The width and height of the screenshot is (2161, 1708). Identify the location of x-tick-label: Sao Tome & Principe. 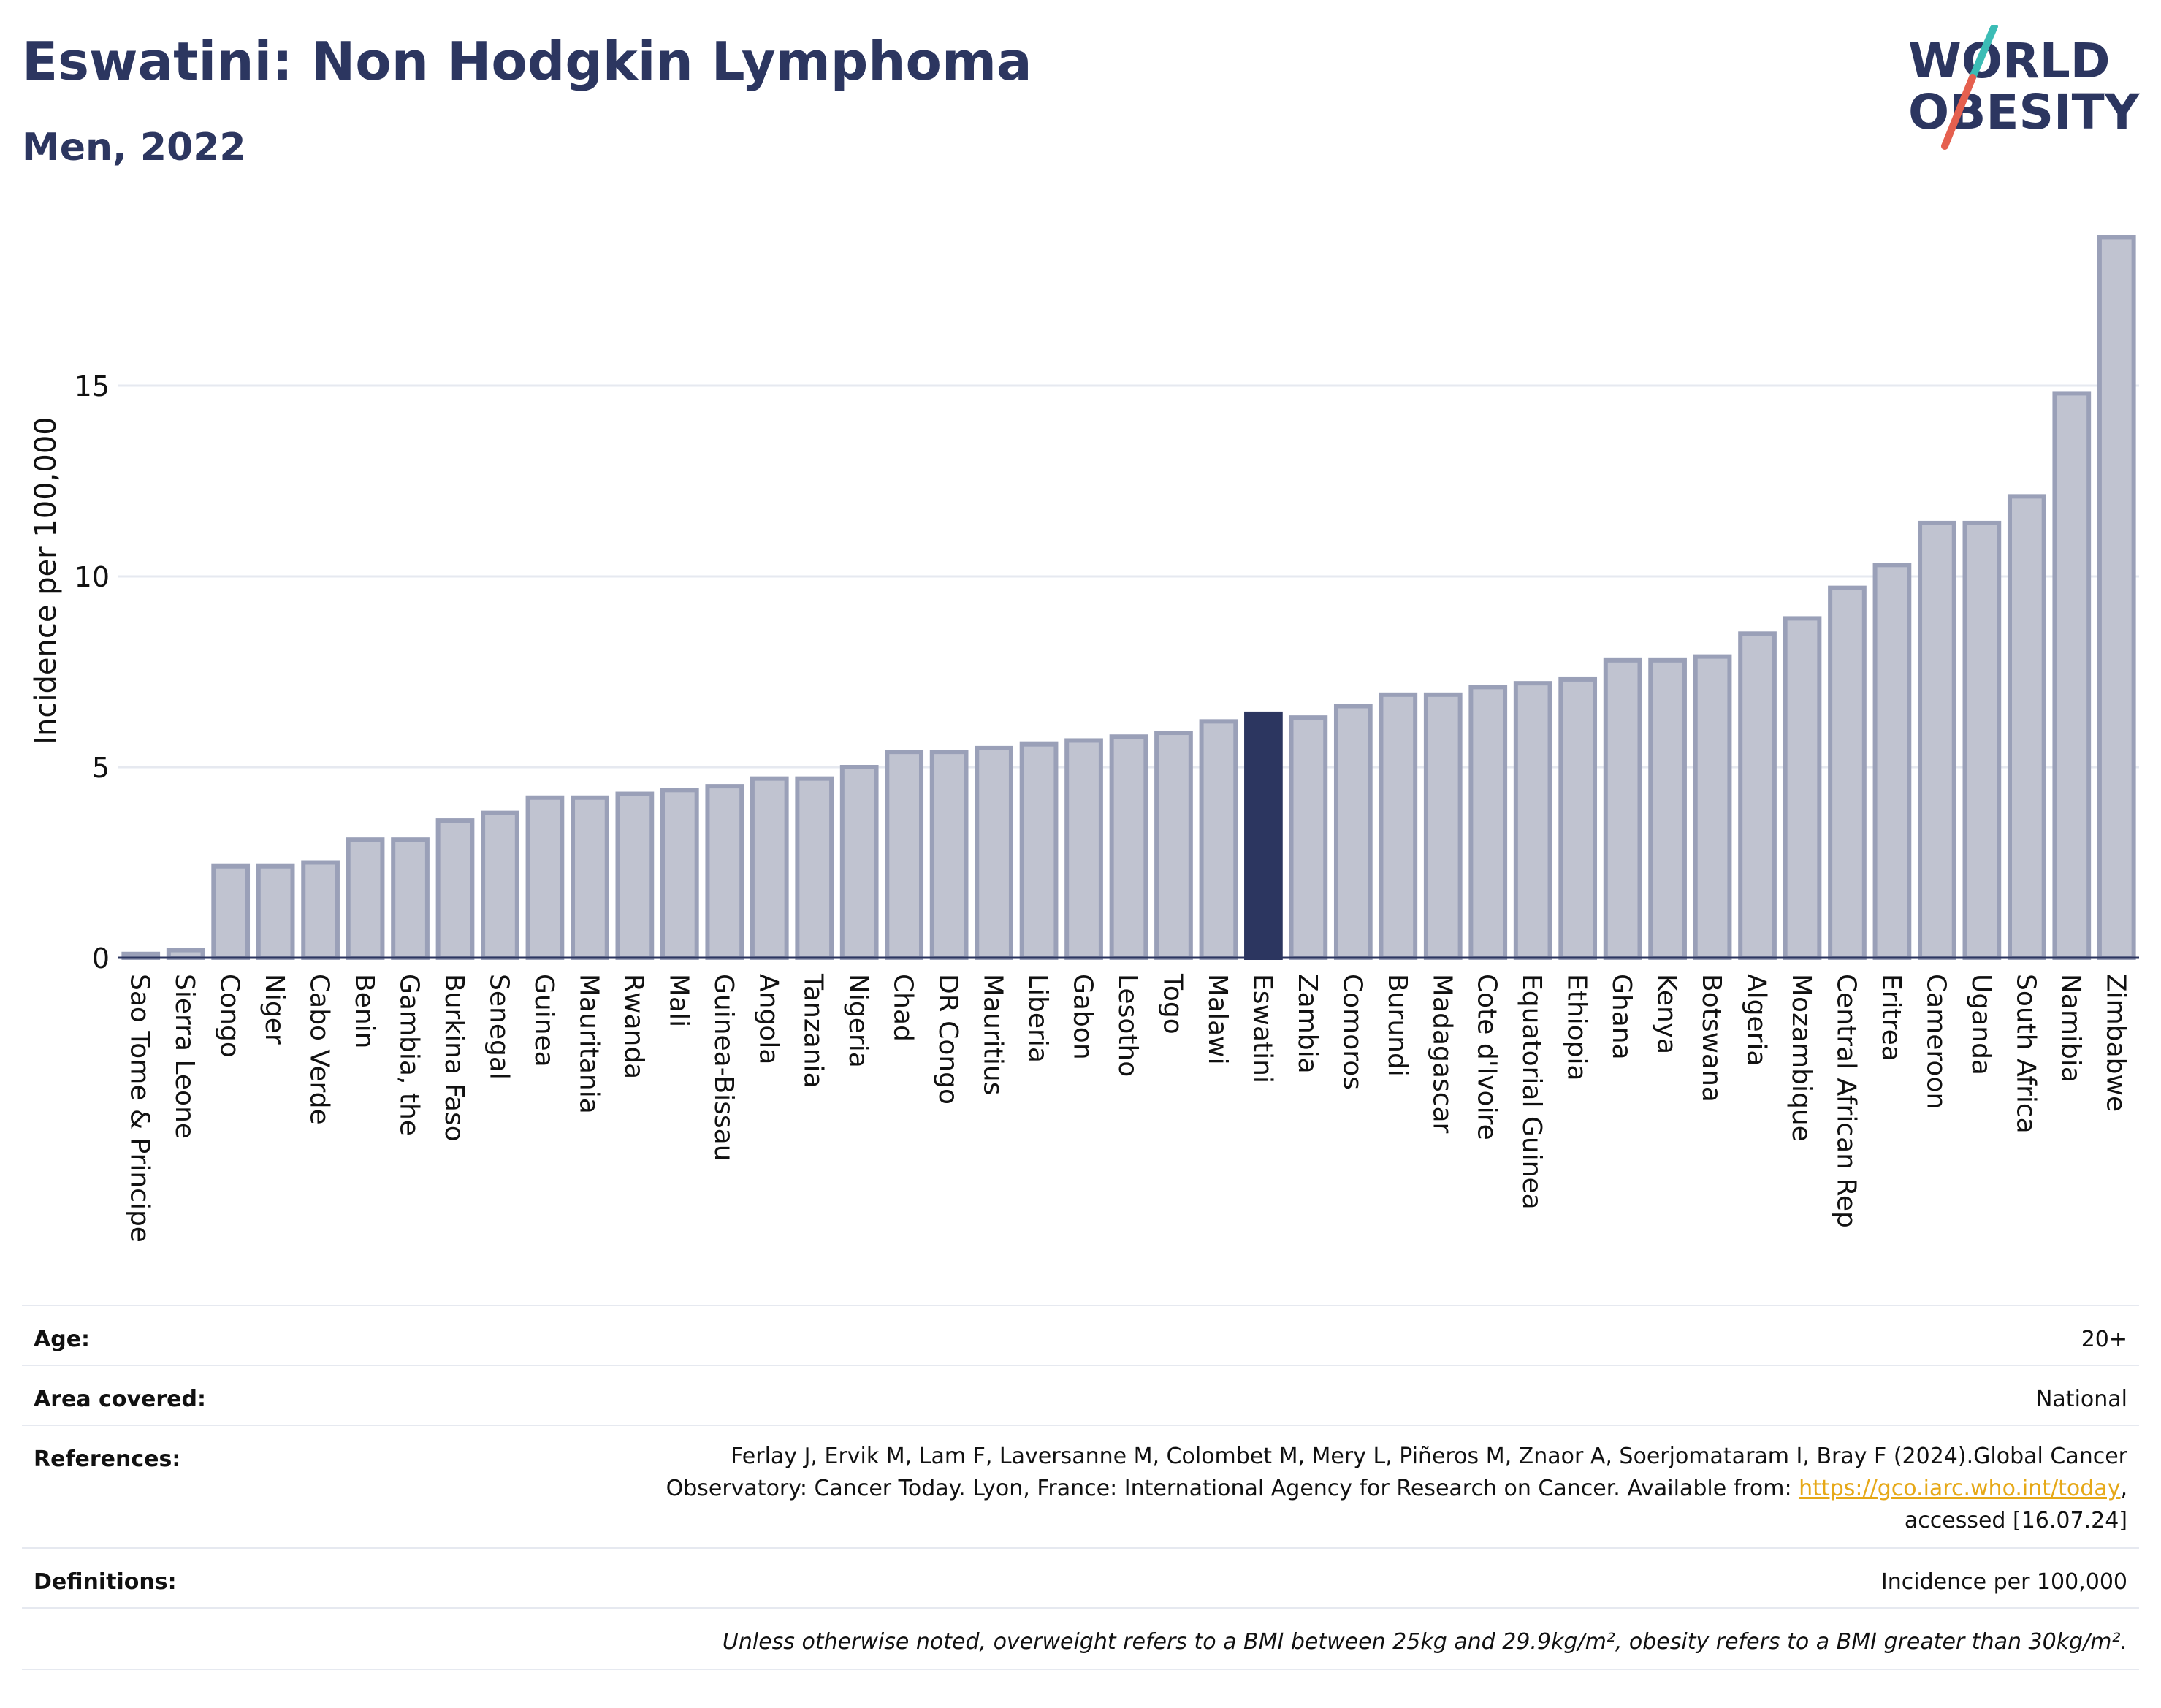
(140, 1108).